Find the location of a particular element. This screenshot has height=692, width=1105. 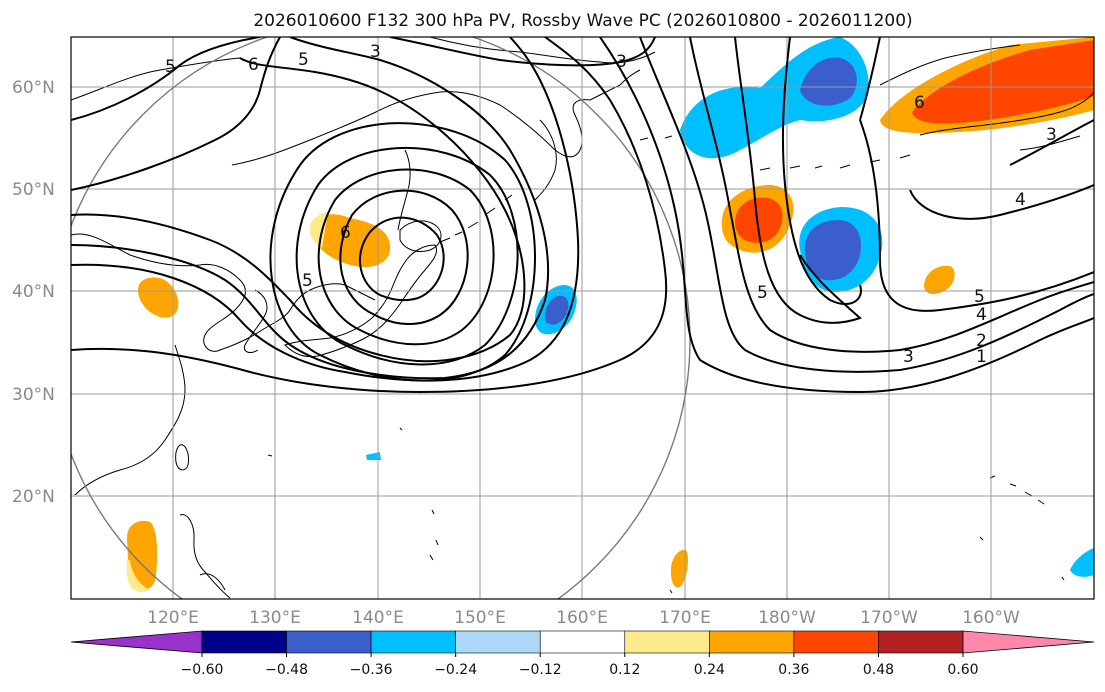

anomaly-china-orange is located at coordinates (158, 297).